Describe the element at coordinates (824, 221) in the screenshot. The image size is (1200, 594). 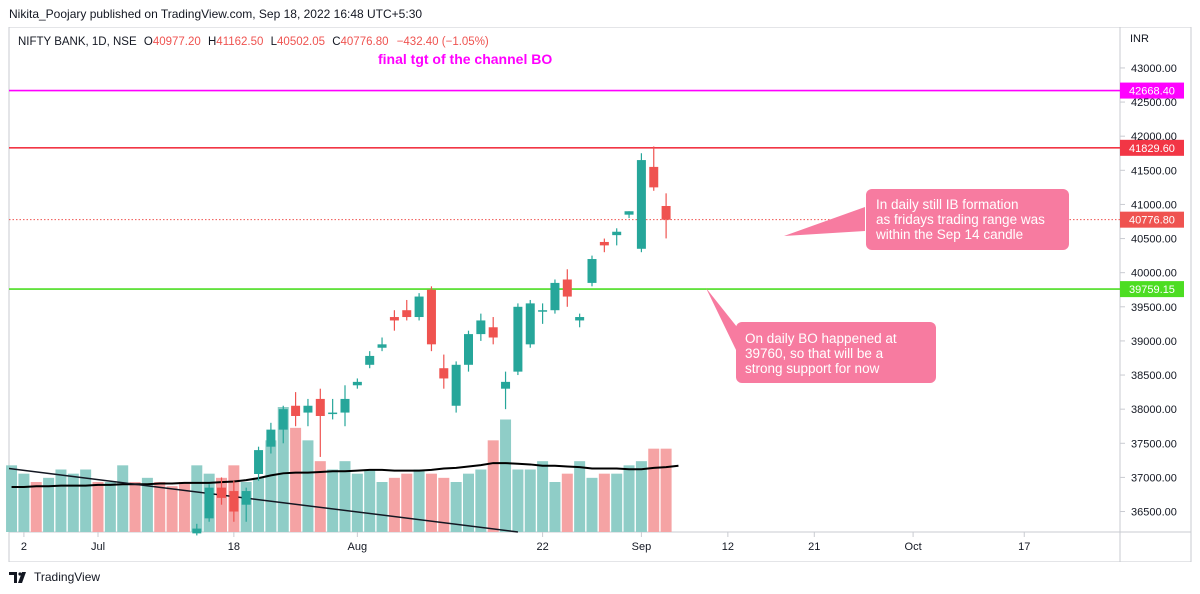
I see `ib-callout-pointer` at that location.